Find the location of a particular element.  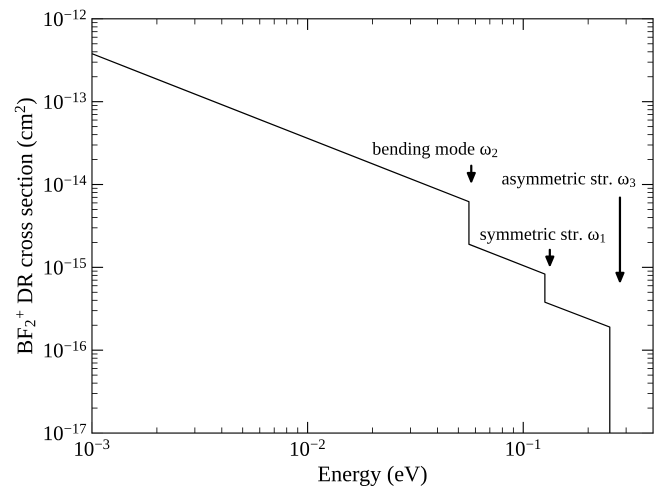

y-tick-label: 10$^{−12}$ is located at coordinates (65, 18).